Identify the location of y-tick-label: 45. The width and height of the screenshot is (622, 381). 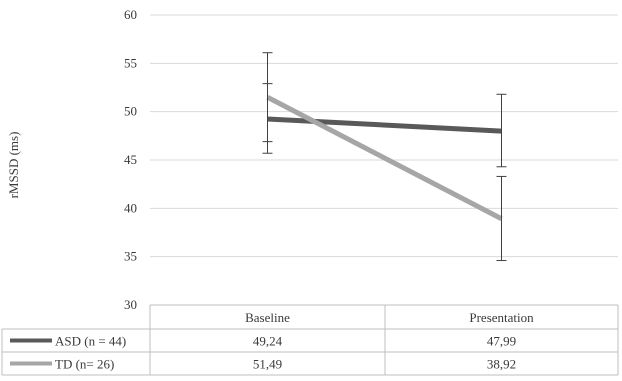
(130, 159).